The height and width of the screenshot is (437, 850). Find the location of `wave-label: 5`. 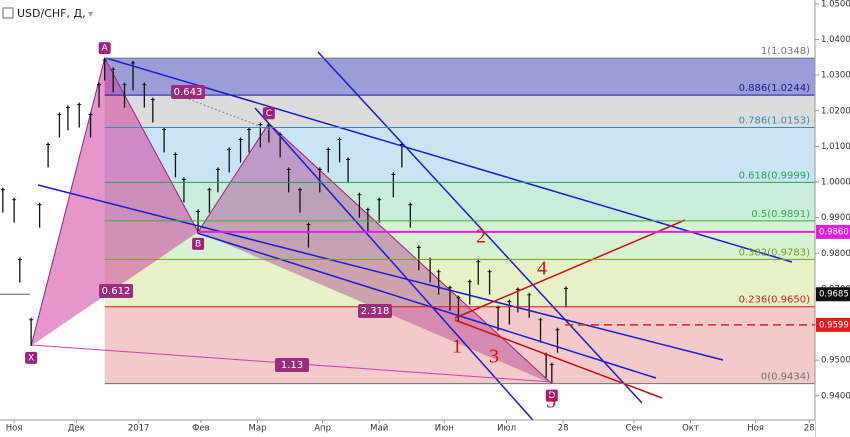

wave-label: 5 is located at coordinates (551, 402).